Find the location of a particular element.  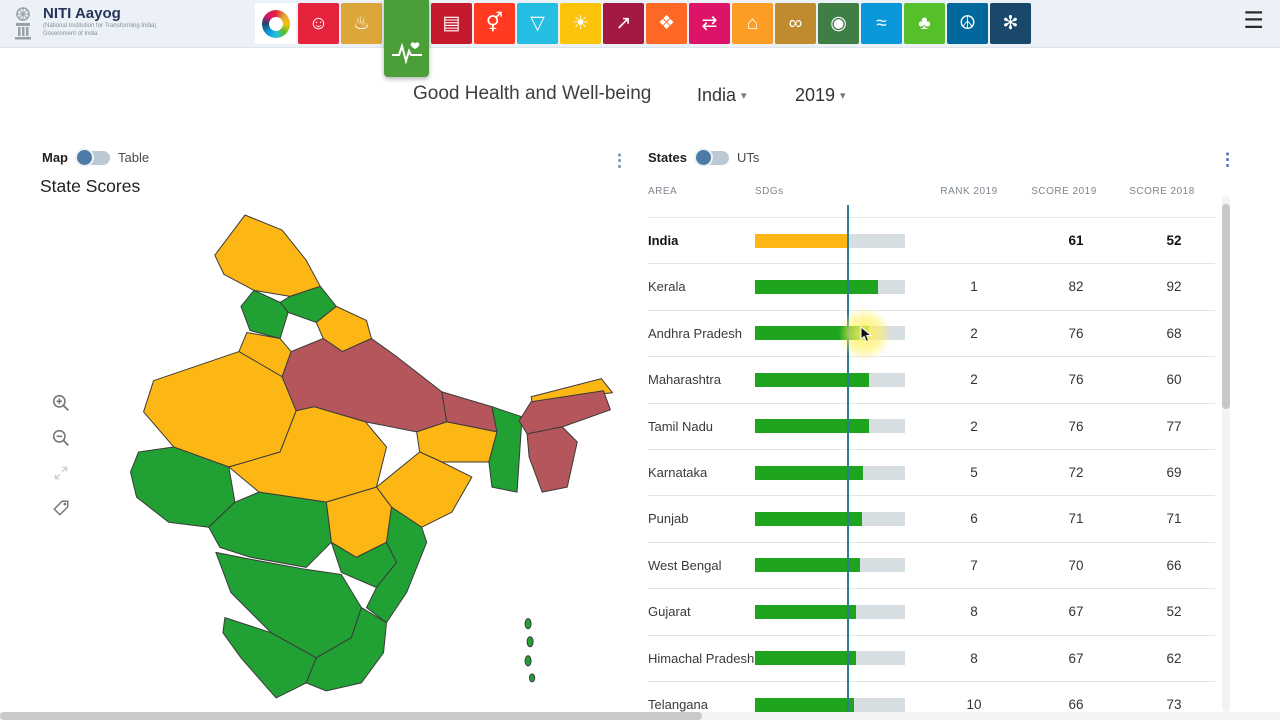

area-label: Karnataka is located at coordinates (678, 472).